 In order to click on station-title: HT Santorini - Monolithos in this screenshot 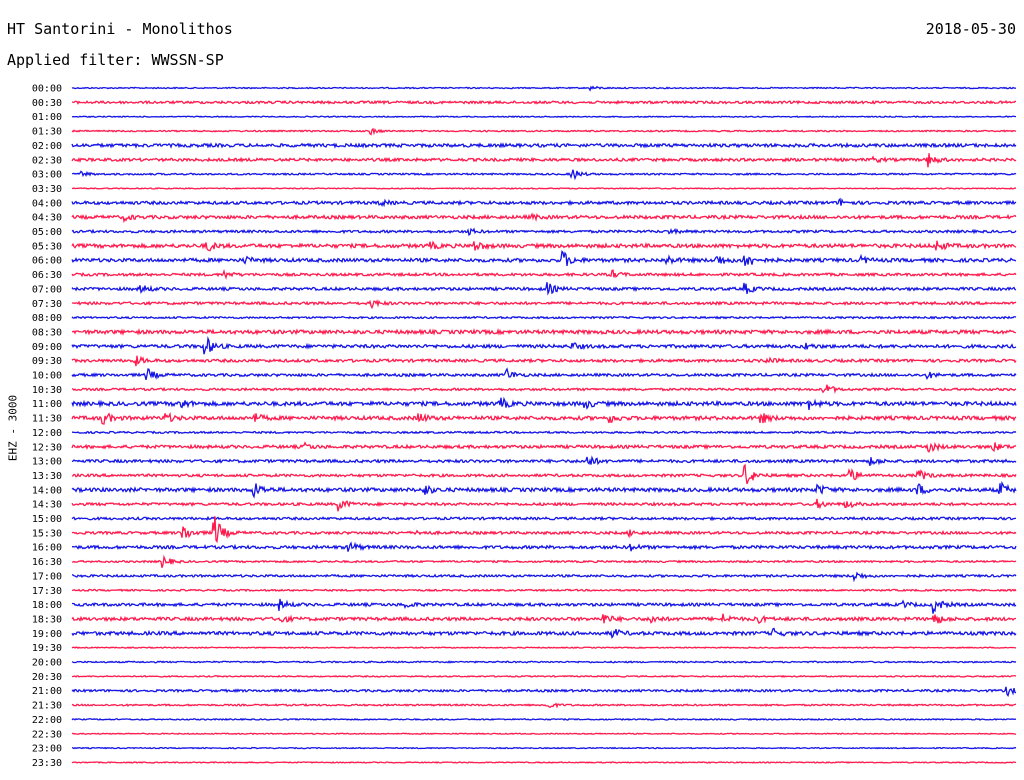, I will do `click(120, 29)`.